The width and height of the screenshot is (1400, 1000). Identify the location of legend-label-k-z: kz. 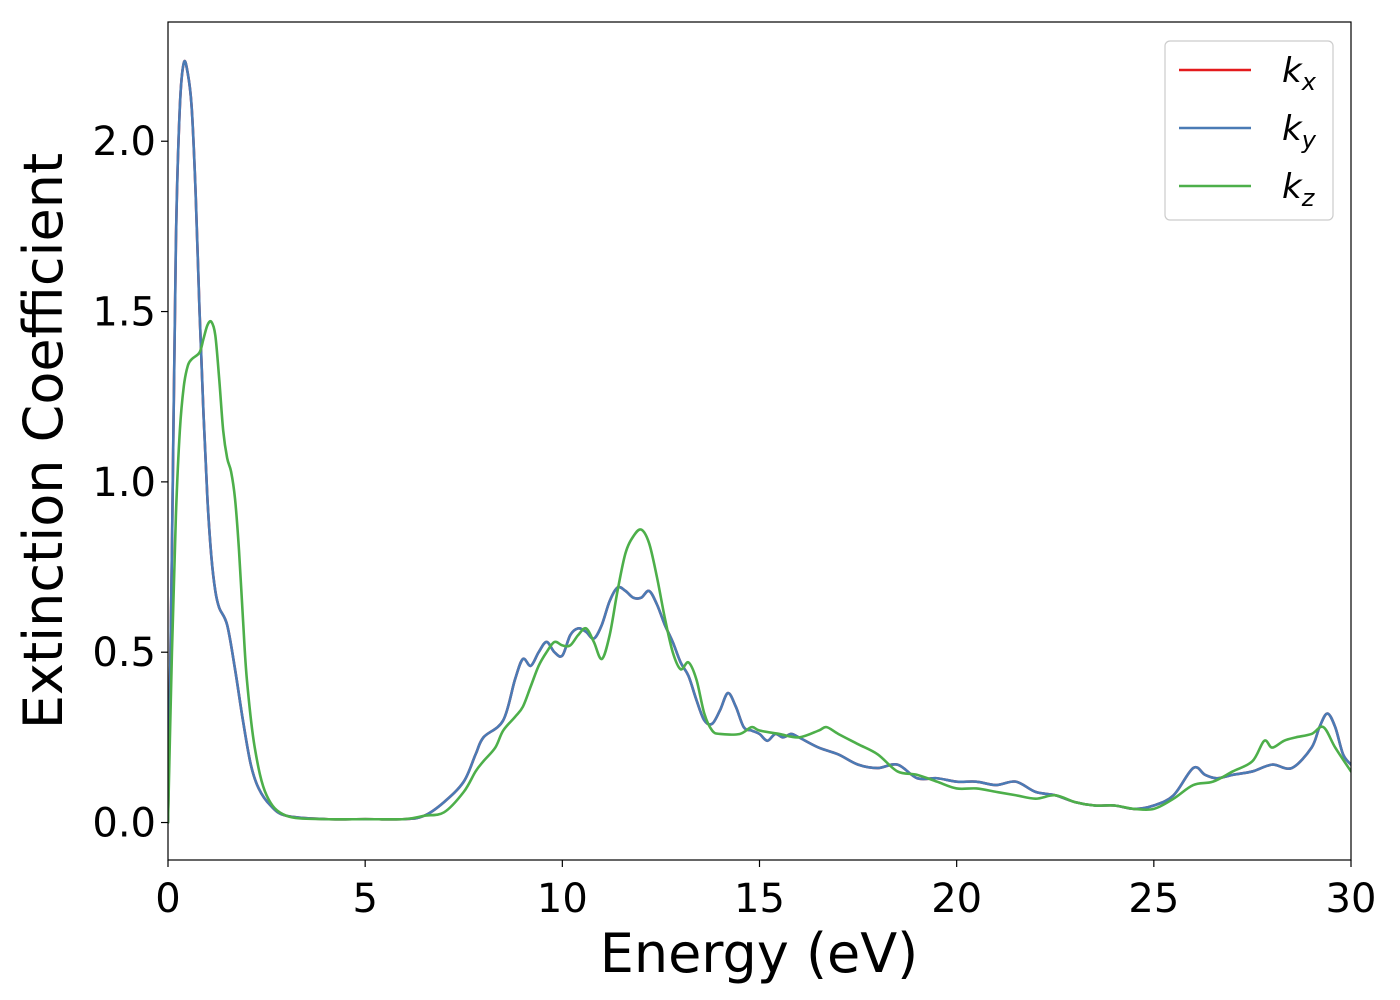
(1299, 189).